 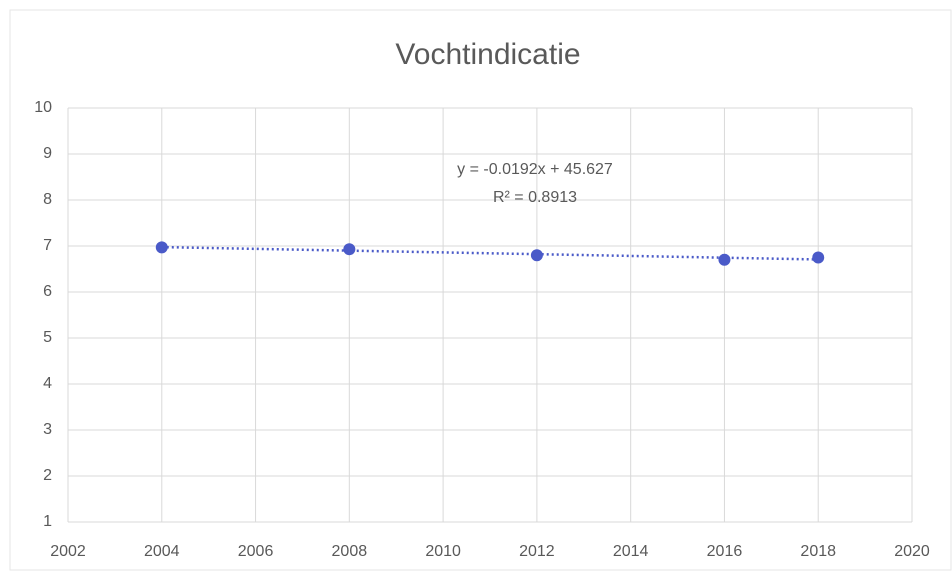 I want to click on x-tick-label: 2012, so click(x=537, y=551).